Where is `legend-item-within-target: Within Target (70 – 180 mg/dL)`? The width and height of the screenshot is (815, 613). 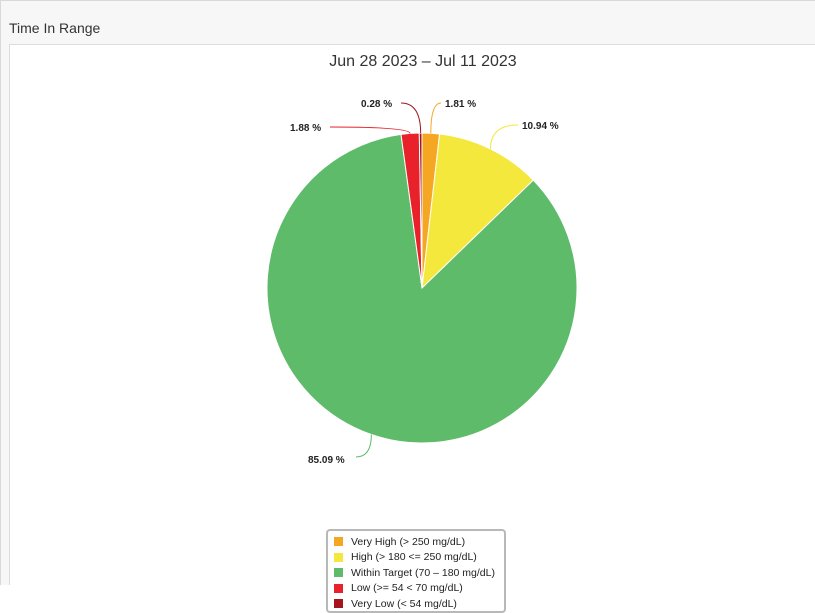 legend-item-within-target: Within Target (70 – 180 mg/dL) is located at coordinates (416, 573).